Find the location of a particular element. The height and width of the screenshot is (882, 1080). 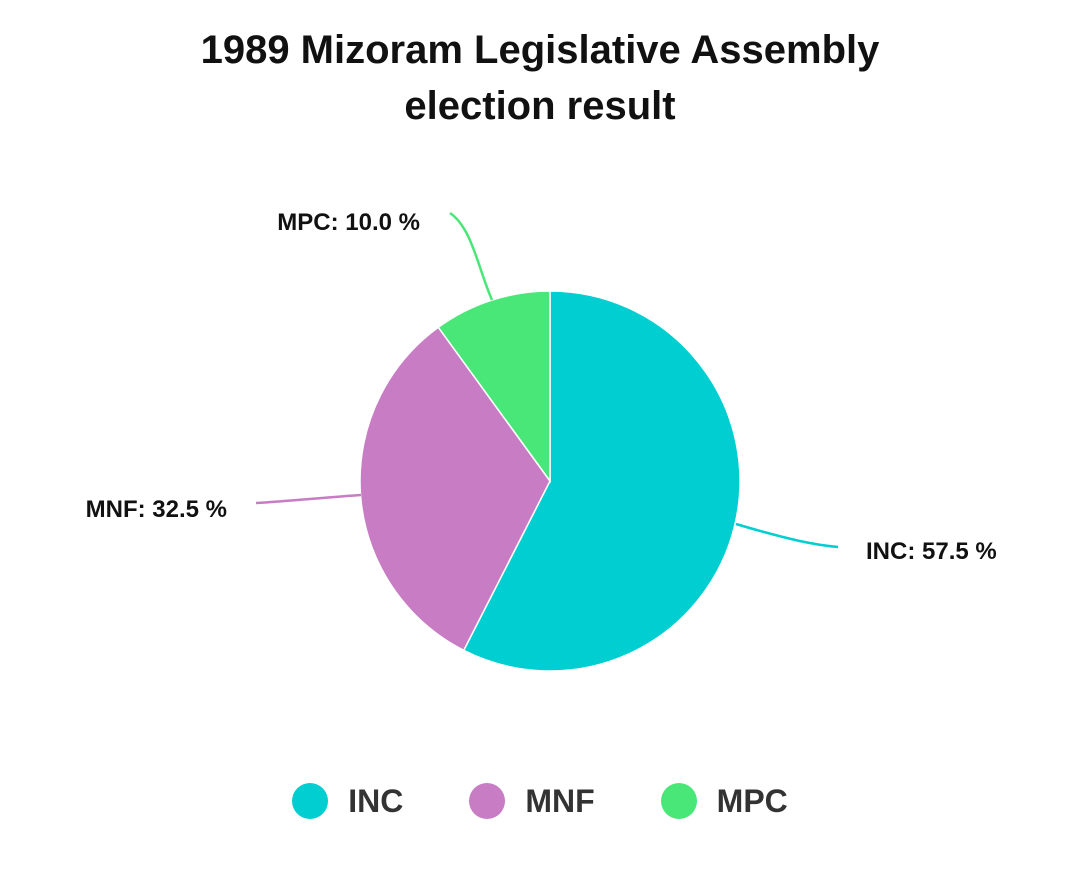

slice-label-mnf: MNF: 32.5 % is located at coordinates (156, 509).